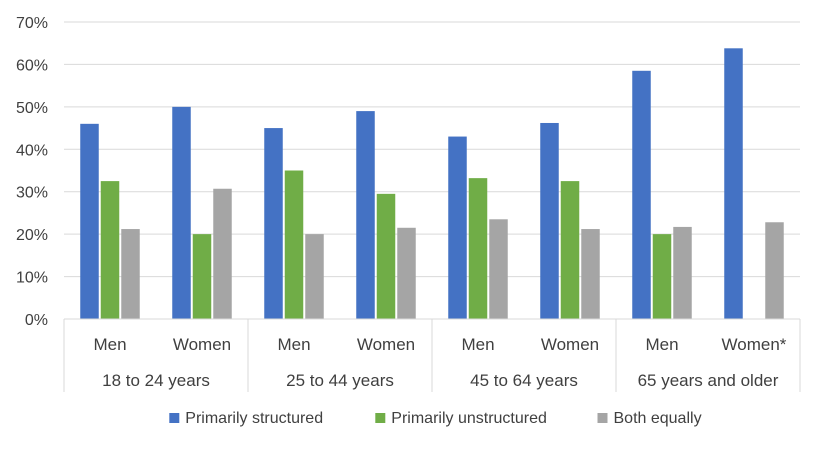  Describe the element at coordinates (32, 23) in the screenshot. I see `y-tick-label: 70%` at that location.